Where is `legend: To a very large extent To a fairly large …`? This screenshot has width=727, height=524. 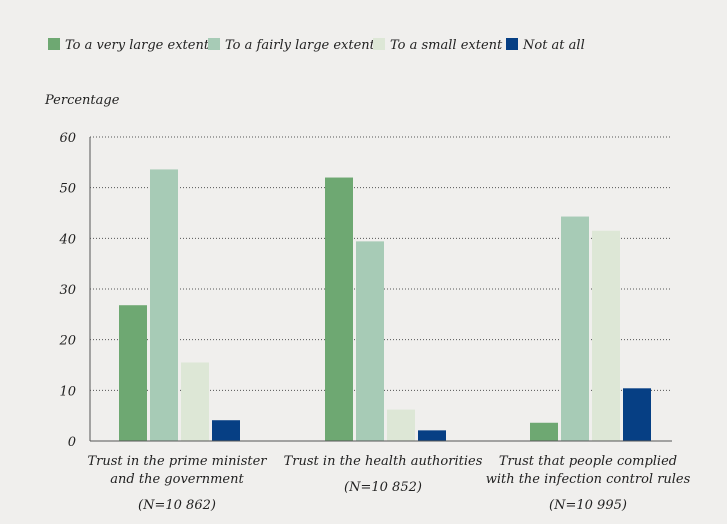
legend: To a very large extent To a fairly large … is located at coordinates (316, 45).